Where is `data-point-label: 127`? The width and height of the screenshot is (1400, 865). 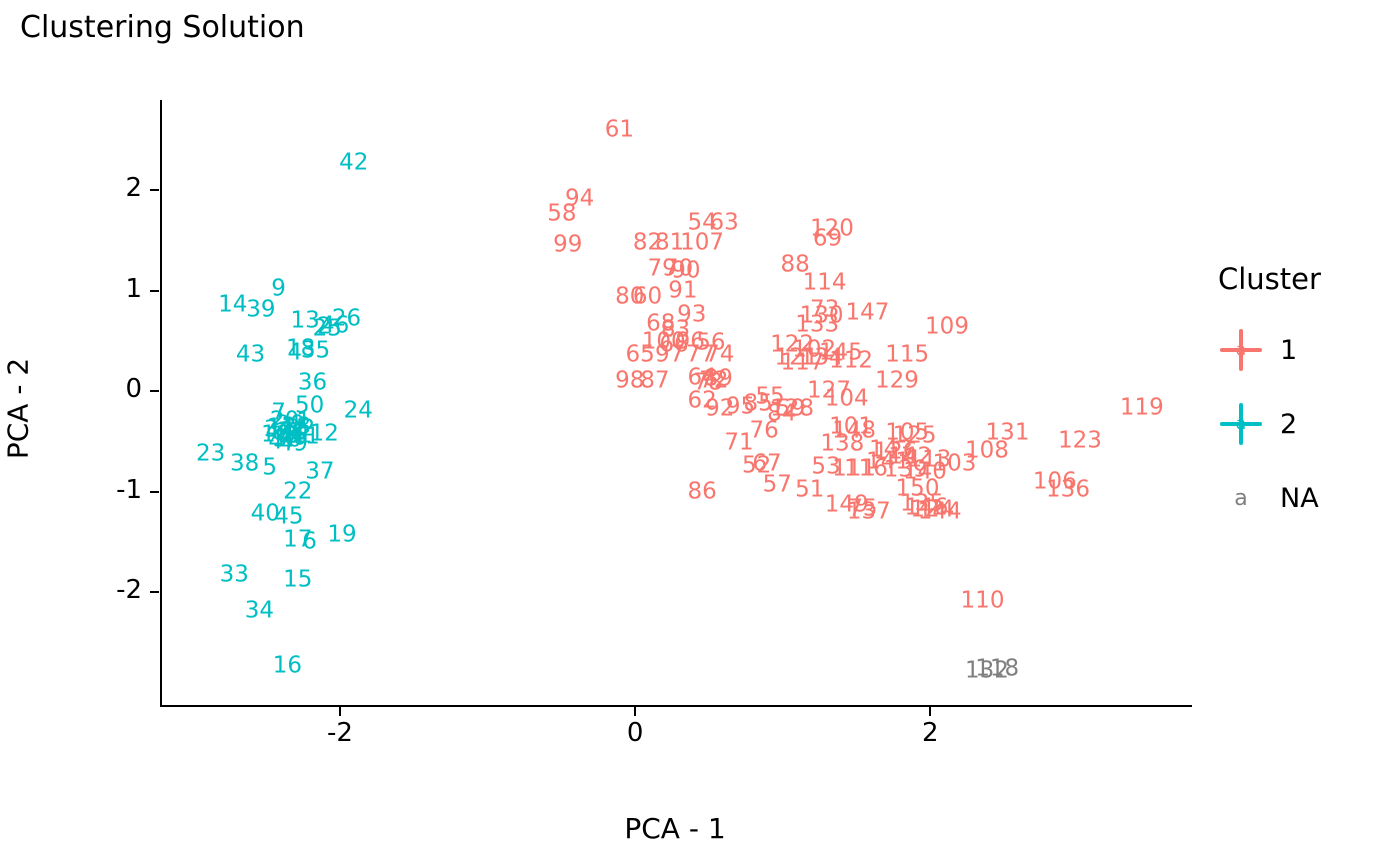
data-point-label: 127 is located at coordinates (829, 390).